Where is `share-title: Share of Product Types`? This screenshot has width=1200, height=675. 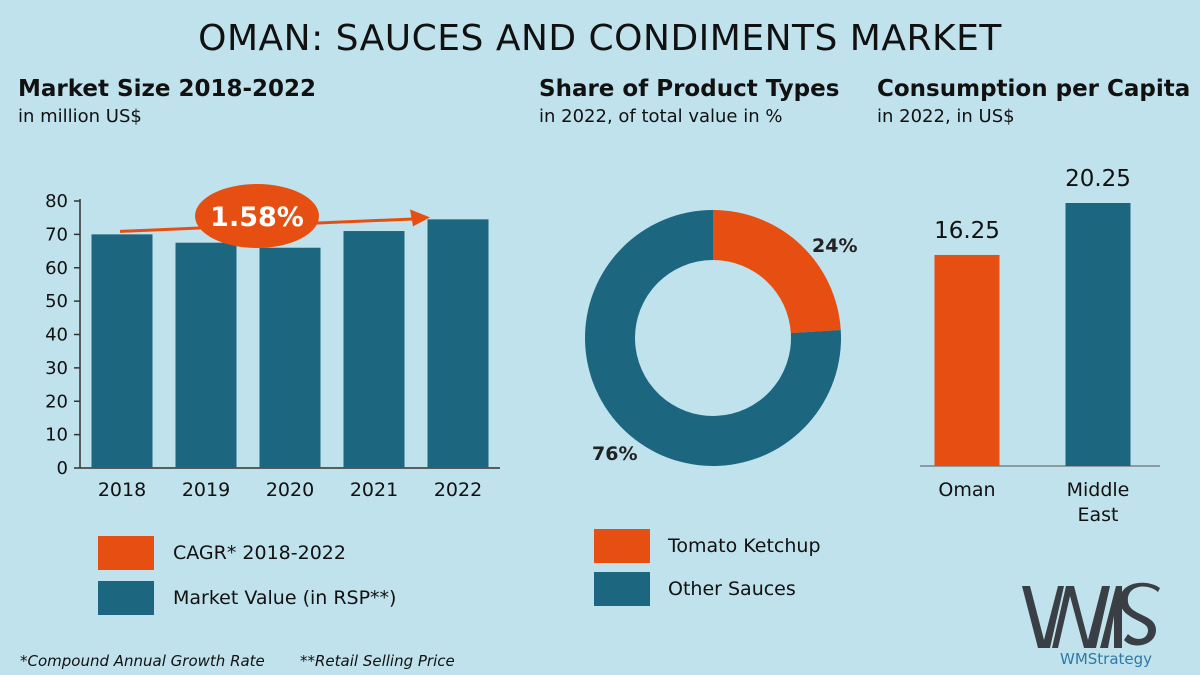
share-title: Share of Product Types is located at coordinates (689, 89).